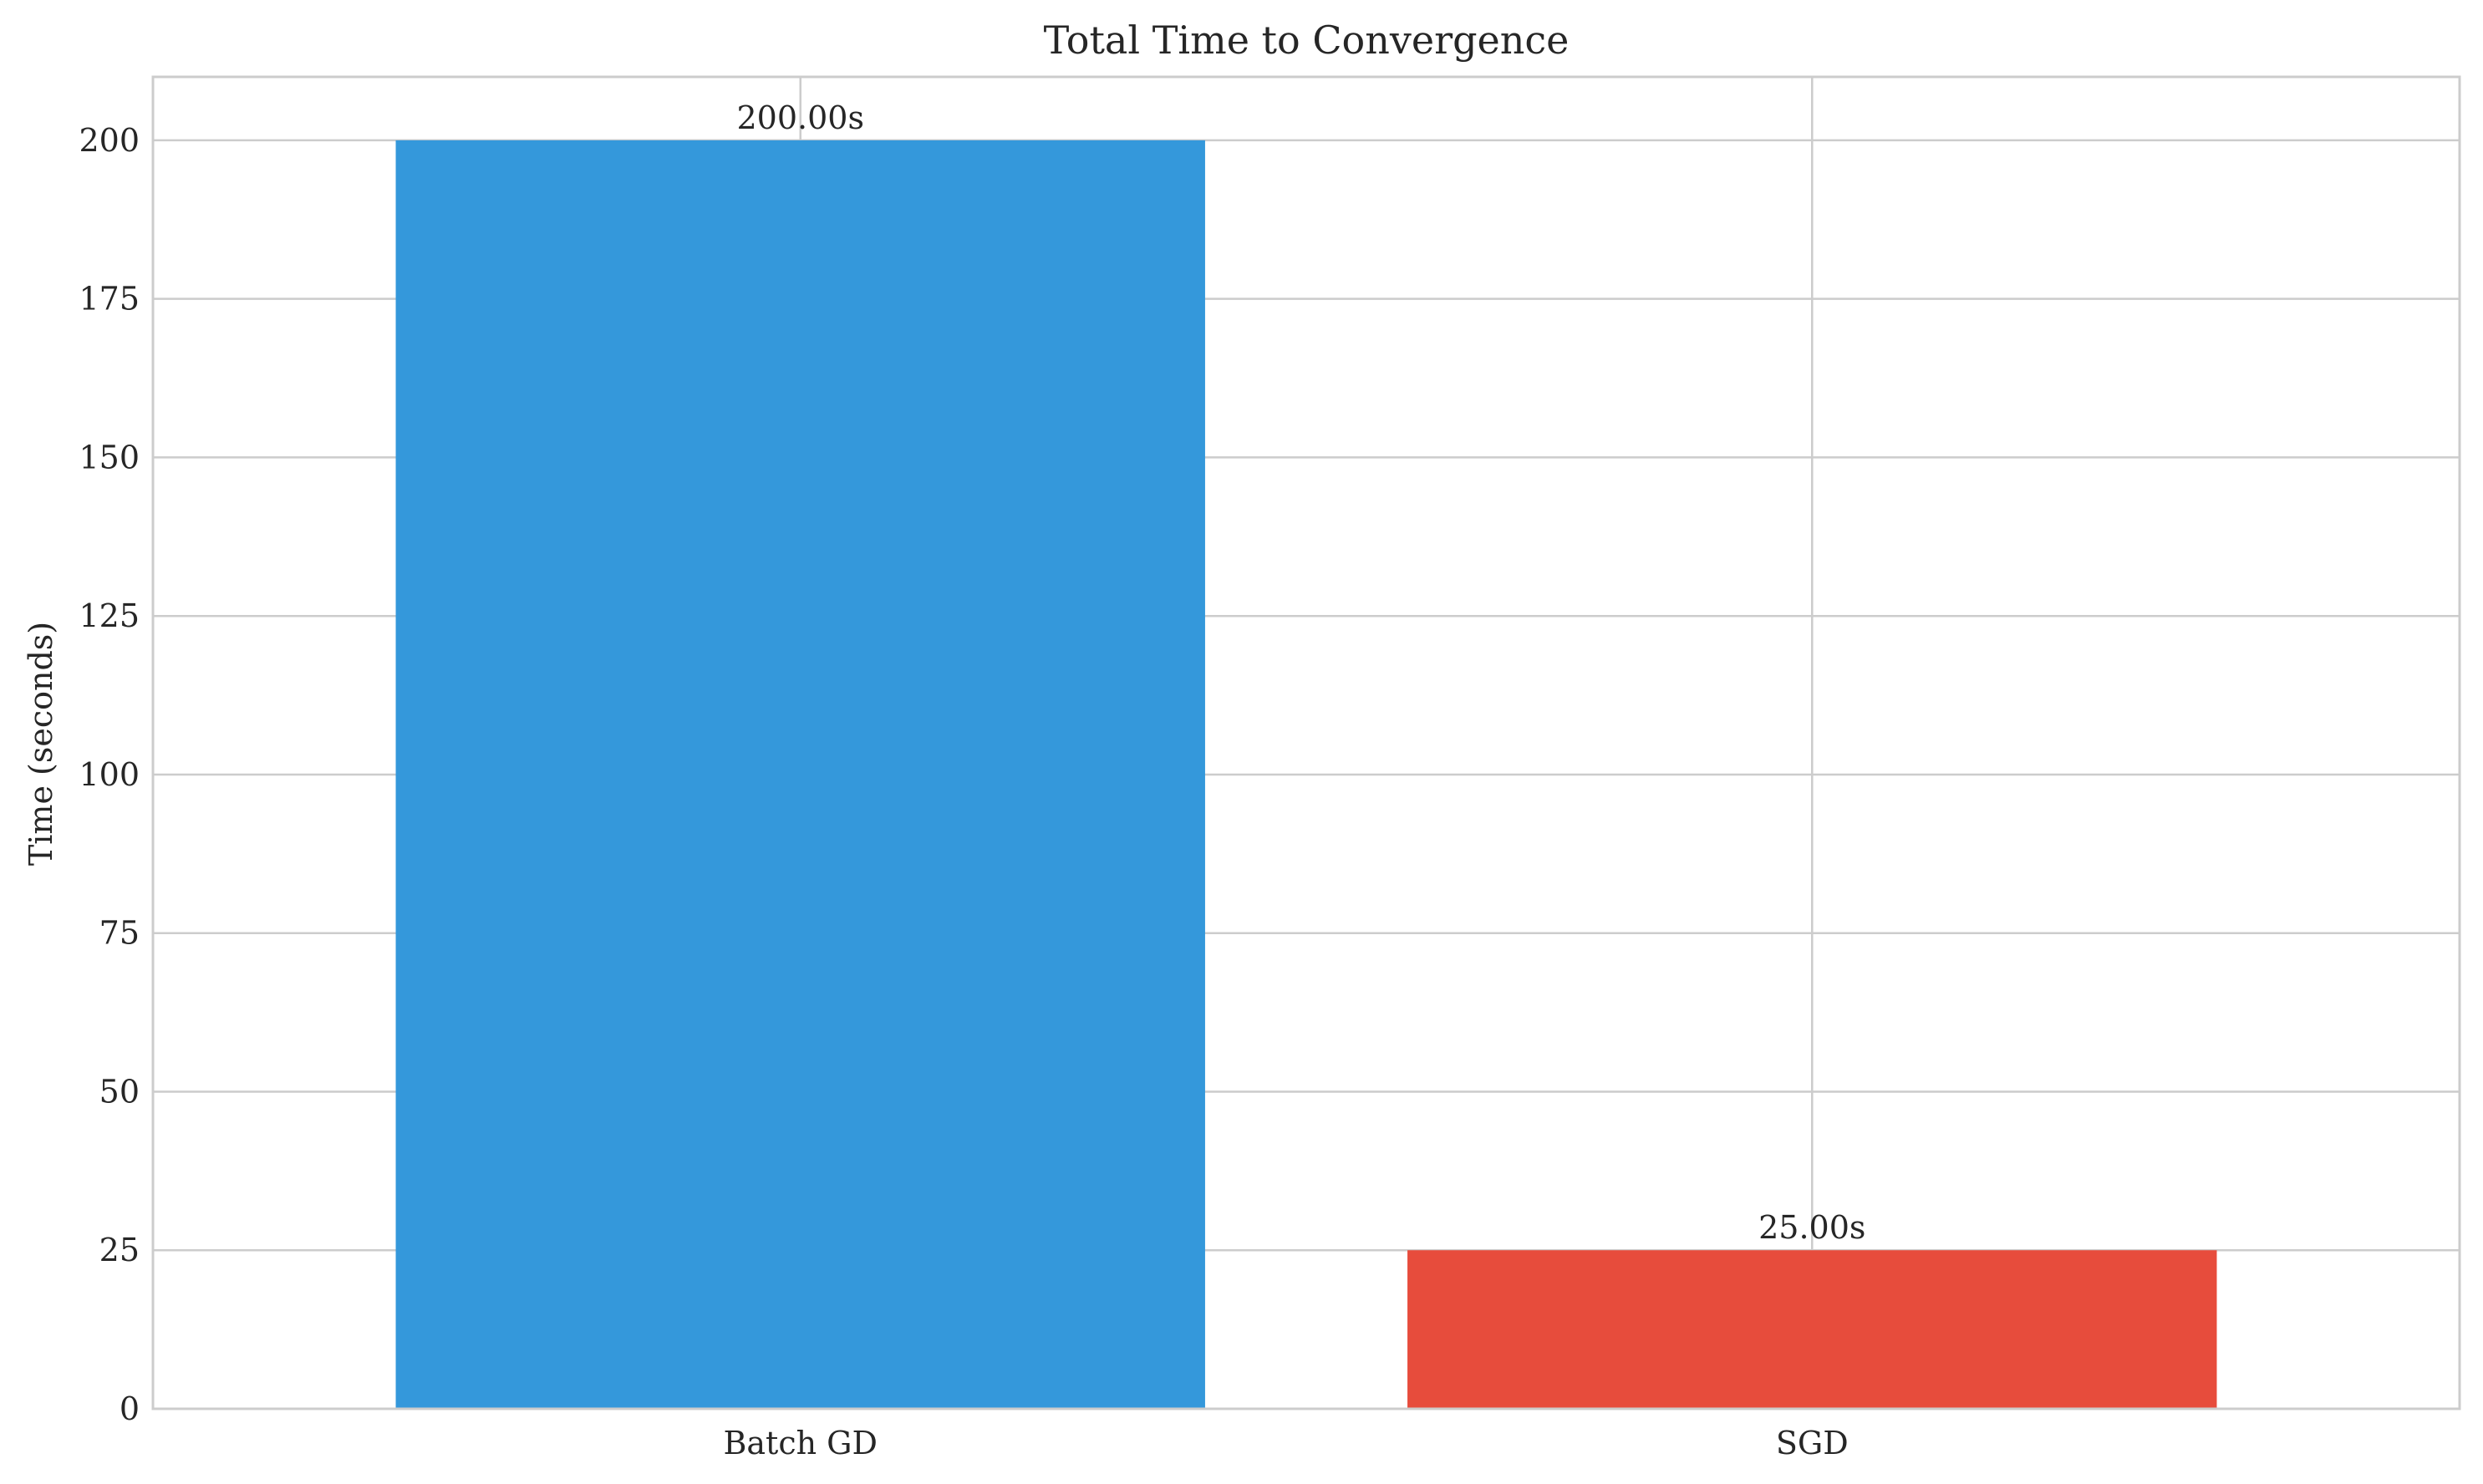 Image resolution: width=2483 pixels, height=1484 pixels. What do you see at coordinates (119, 933) in the screenshot?
I see `y-tick-label: 75` at bounding box center [119, 933].